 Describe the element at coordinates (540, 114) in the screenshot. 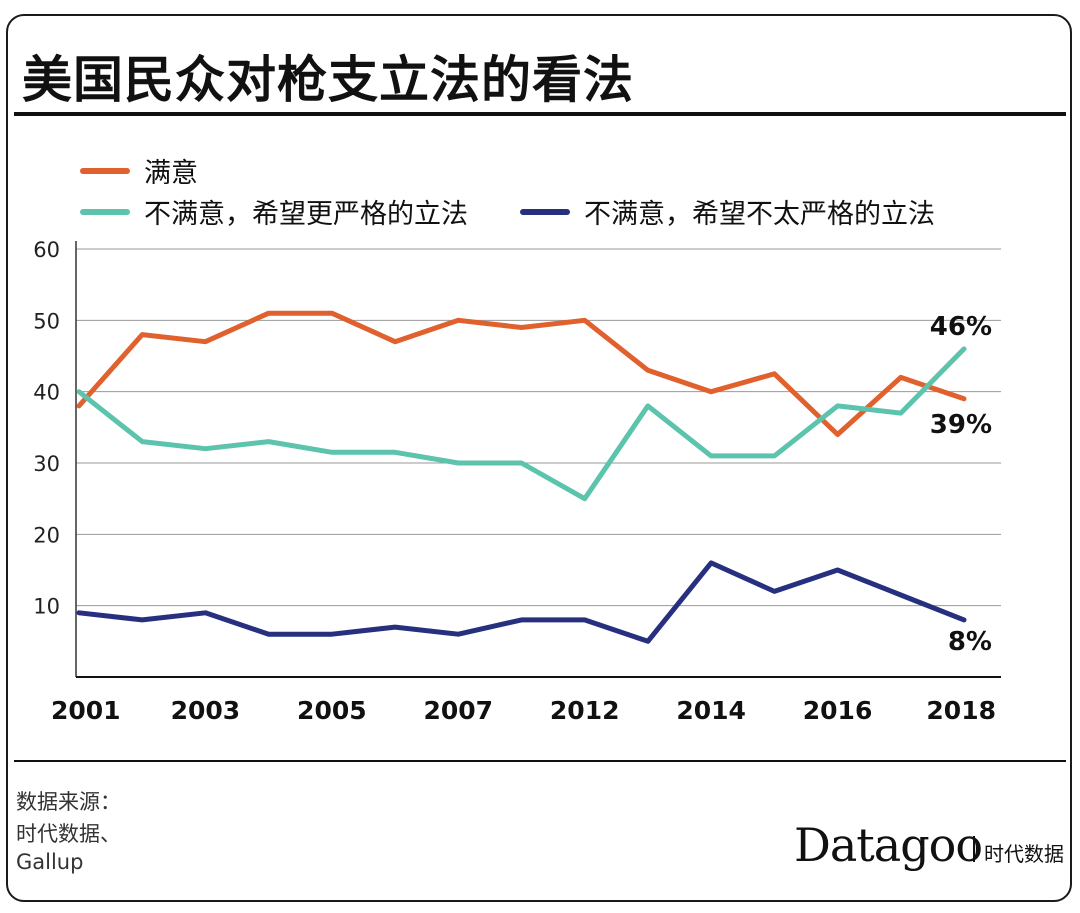

I see `title-divider` at that location.